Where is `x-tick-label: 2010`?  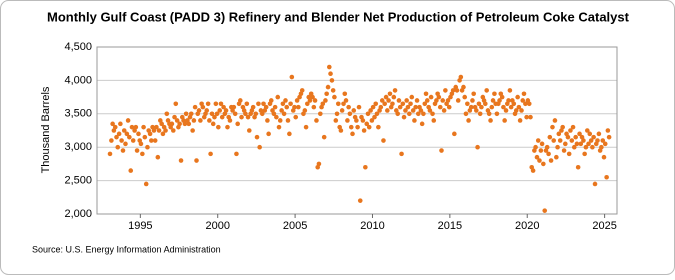
x-tick-label: 2010 is located at coordinates (372, 226).